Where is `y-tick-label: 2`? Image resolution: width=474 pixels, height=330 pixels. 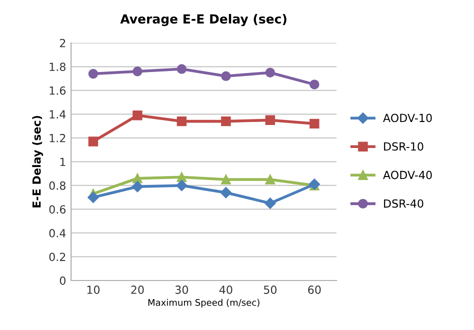
y-tick-label: 2 is located at coordinates (63, 43).